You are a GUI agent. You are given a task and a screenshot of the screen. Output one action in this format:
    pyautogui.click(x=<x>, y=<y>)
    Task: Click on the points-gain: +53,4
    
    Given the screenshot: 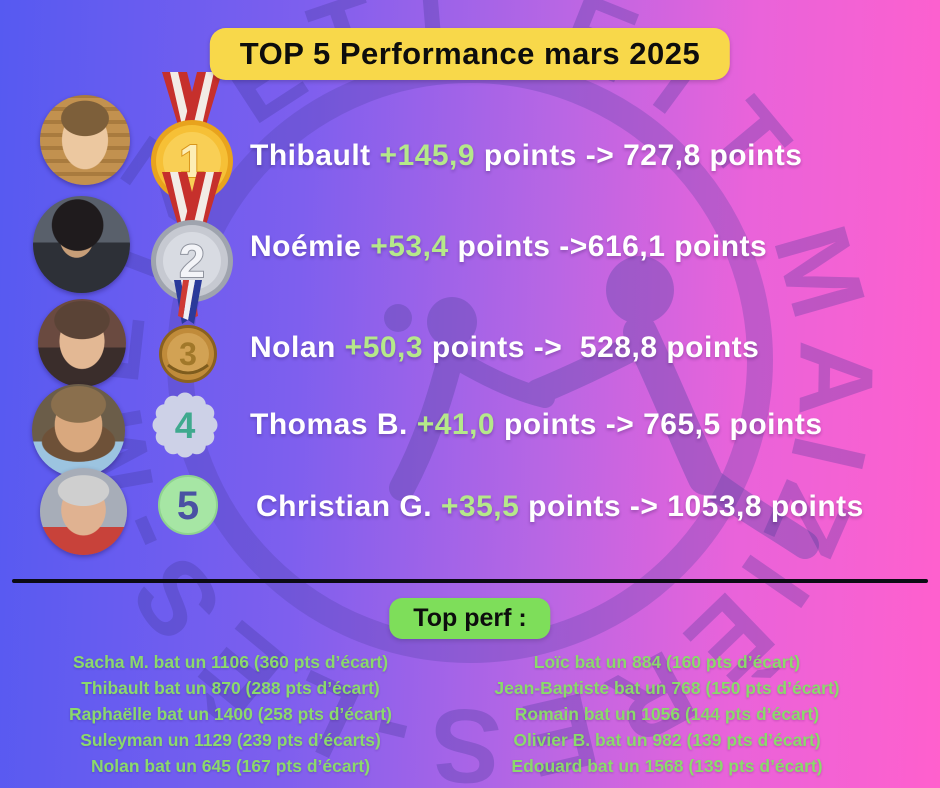 What is the action you would take?
    pyautogui.click(x=409, y=246)
    